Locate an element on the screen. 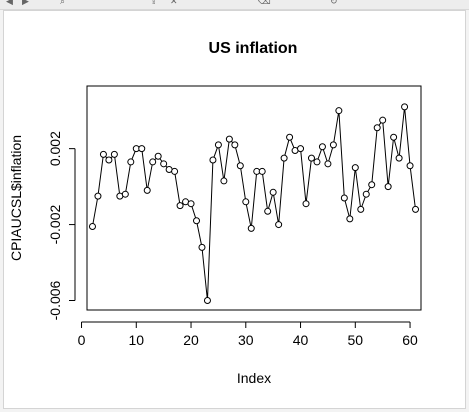 The height and width of the screenshot is (412, 469). arrow-right-icon: ▶ is located at coordinates (25, 3).